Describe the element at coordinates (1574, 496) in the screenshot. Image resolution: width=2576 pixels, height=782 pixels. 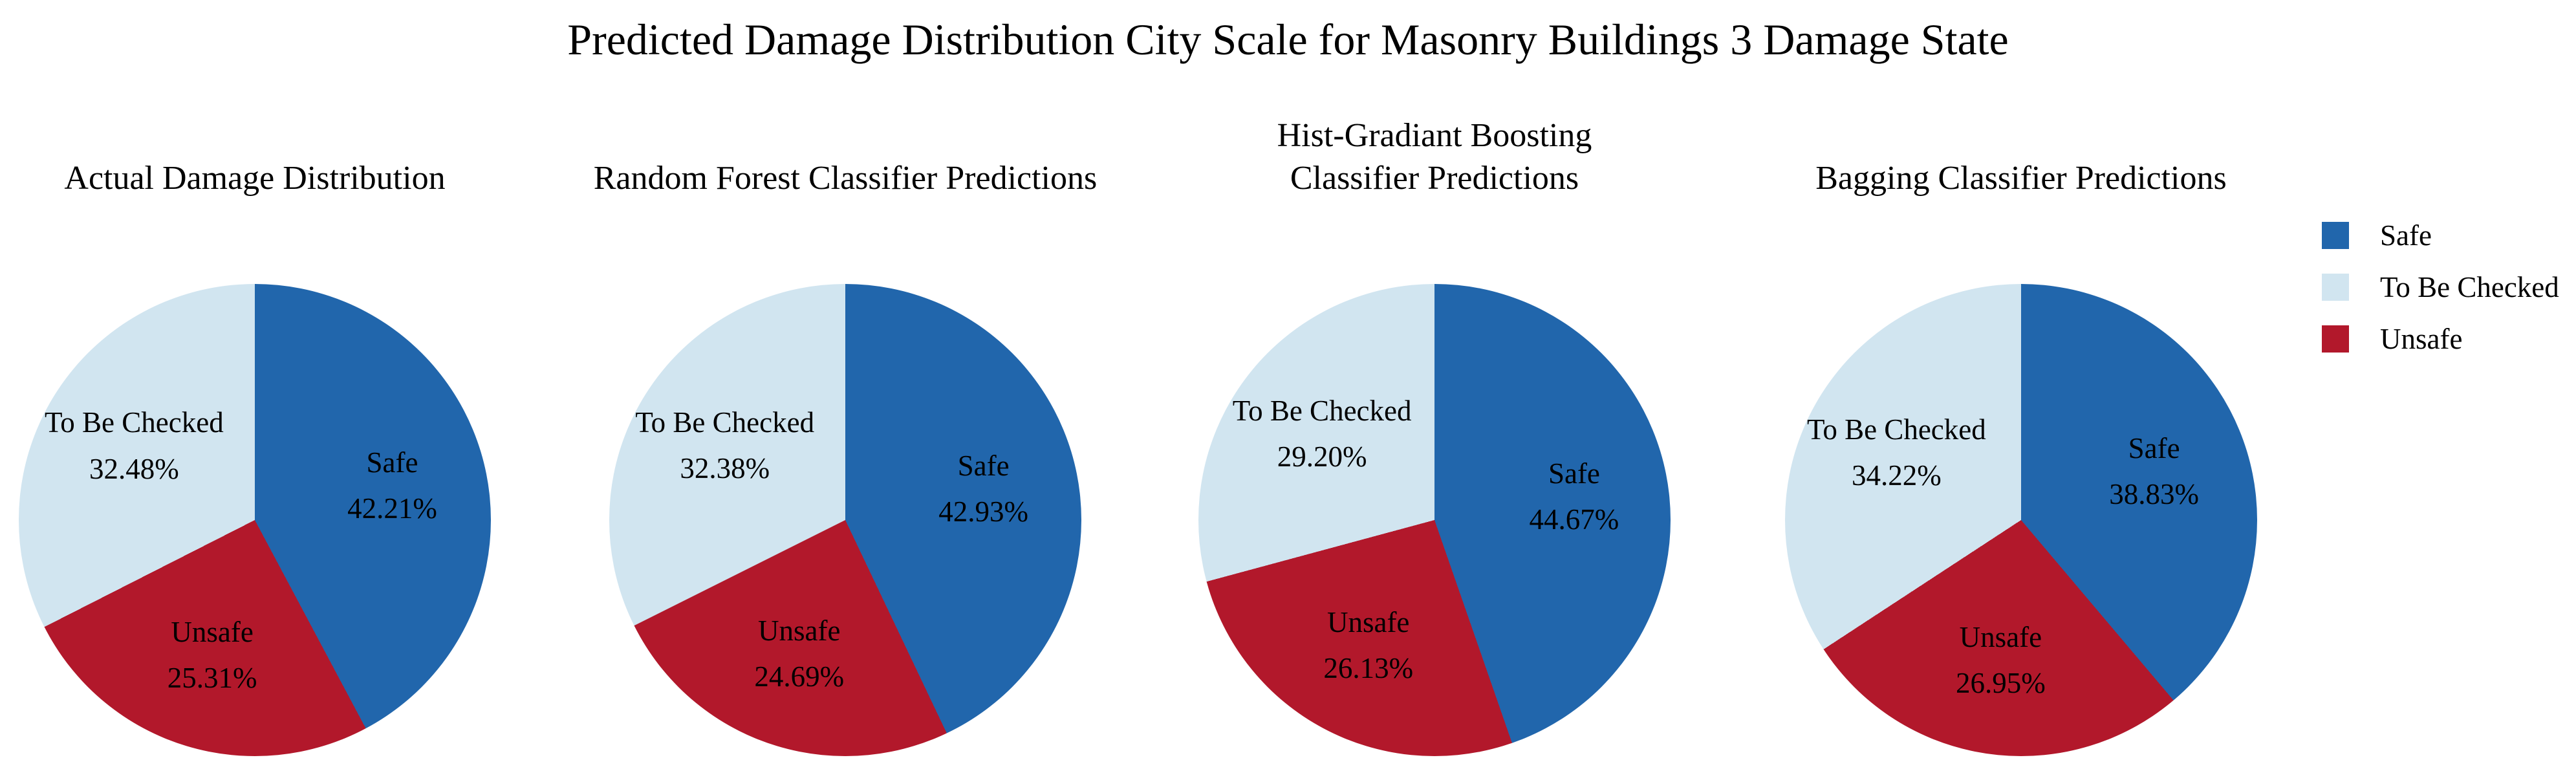
I see `pie-slice-label: Safe 44.67%` at that location.